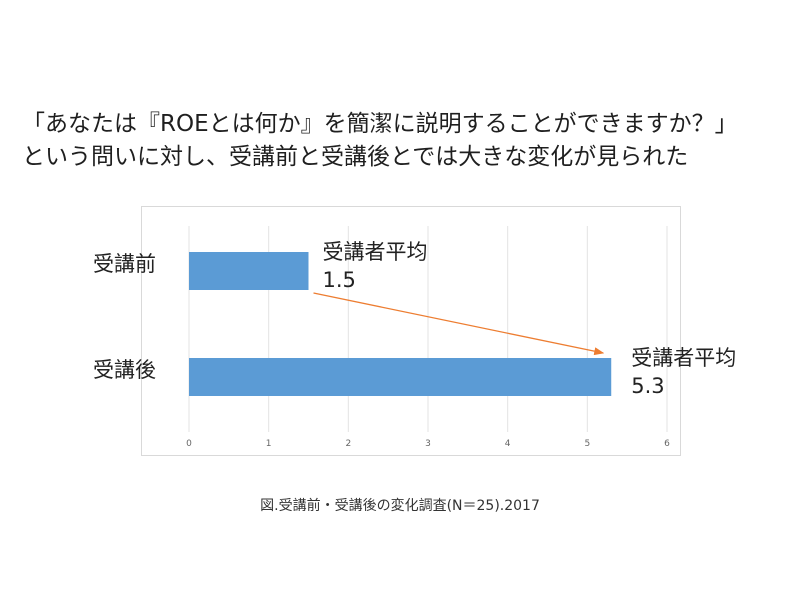 The width and height of the screenshot is (800, 600). Describe the element at coordinates (683, 372) in the screenshot. I see `data-label-1: 受講者平均 5.3` at that location.